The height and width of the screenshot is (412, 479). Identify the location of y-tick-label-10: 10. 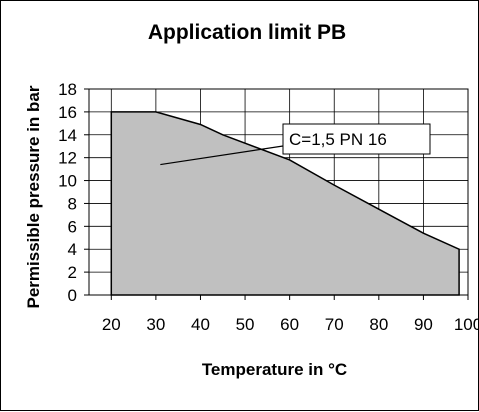
(67, 181).